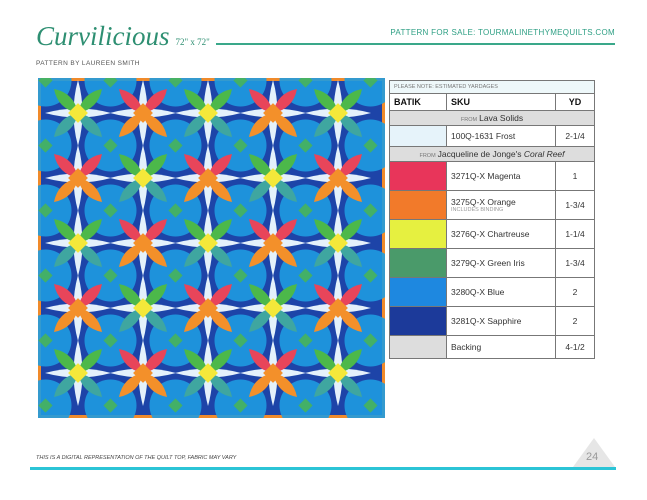  Describe the element at coordinates (544, 154) in the screenshot. I see `collection-name: Coral Reef` at that location.